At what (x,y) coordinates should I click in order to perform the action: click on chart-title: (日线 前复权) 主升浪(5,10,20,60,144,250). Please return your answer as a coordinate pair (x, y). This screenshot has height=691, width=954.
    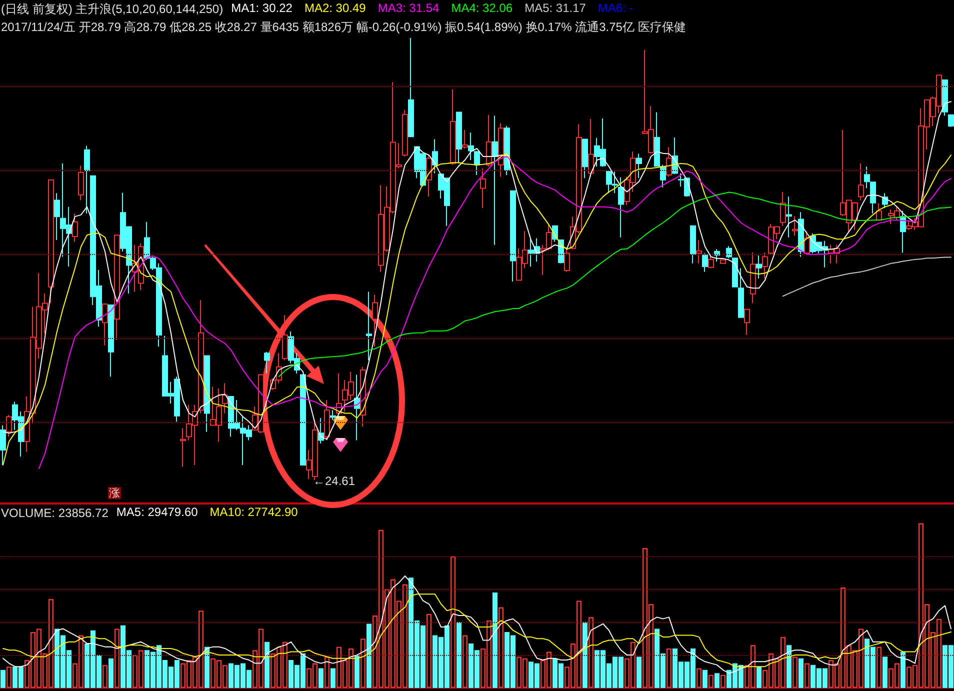
    Looking at the image, I should click on (112, 9).